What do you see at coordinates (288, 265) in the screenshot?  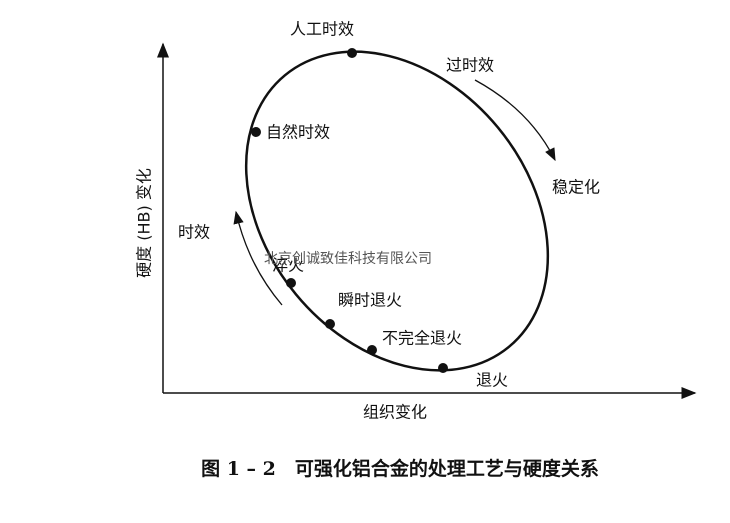 I see `label: 淬火` at bounding box center [288, 265].